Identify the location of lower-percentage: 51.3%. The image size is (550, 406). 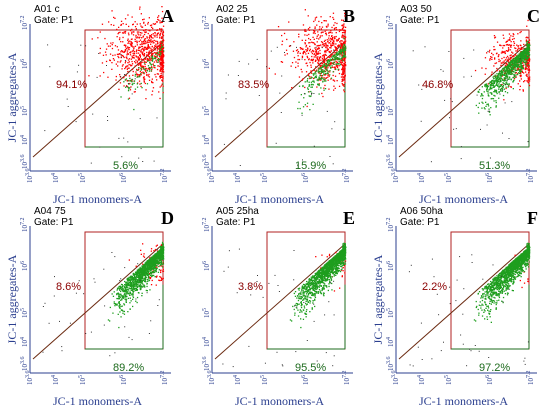
(494, 166).